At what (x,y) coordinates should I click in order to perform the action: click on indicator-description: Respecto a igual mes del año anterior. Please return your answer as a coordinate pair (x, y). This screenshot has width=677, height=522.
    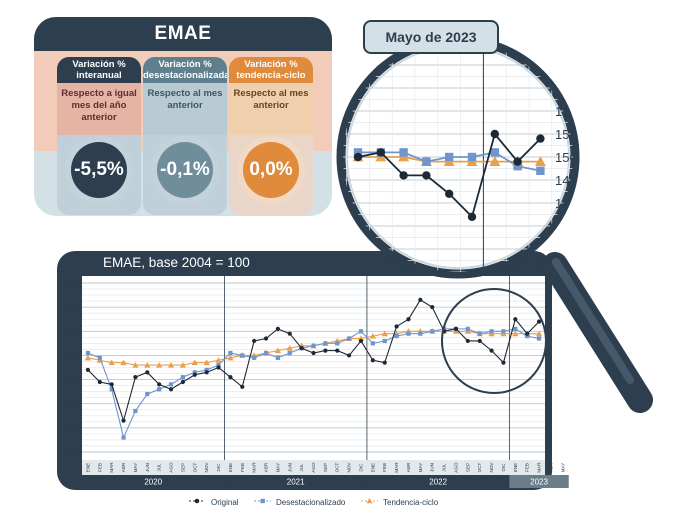
    Looking at the image, I should click on (99, 109).